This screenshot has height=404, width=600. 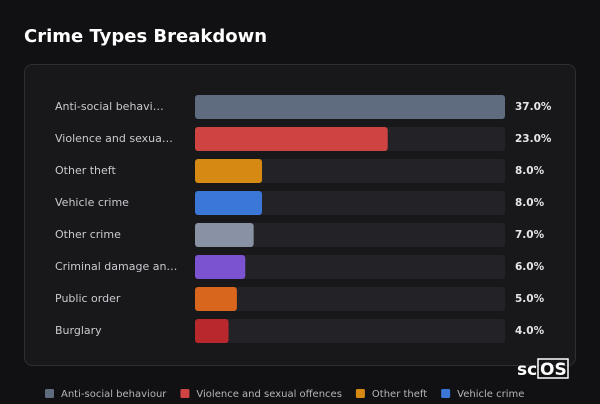 I want to click on logo: sc OS, so click(x=543, y=369).